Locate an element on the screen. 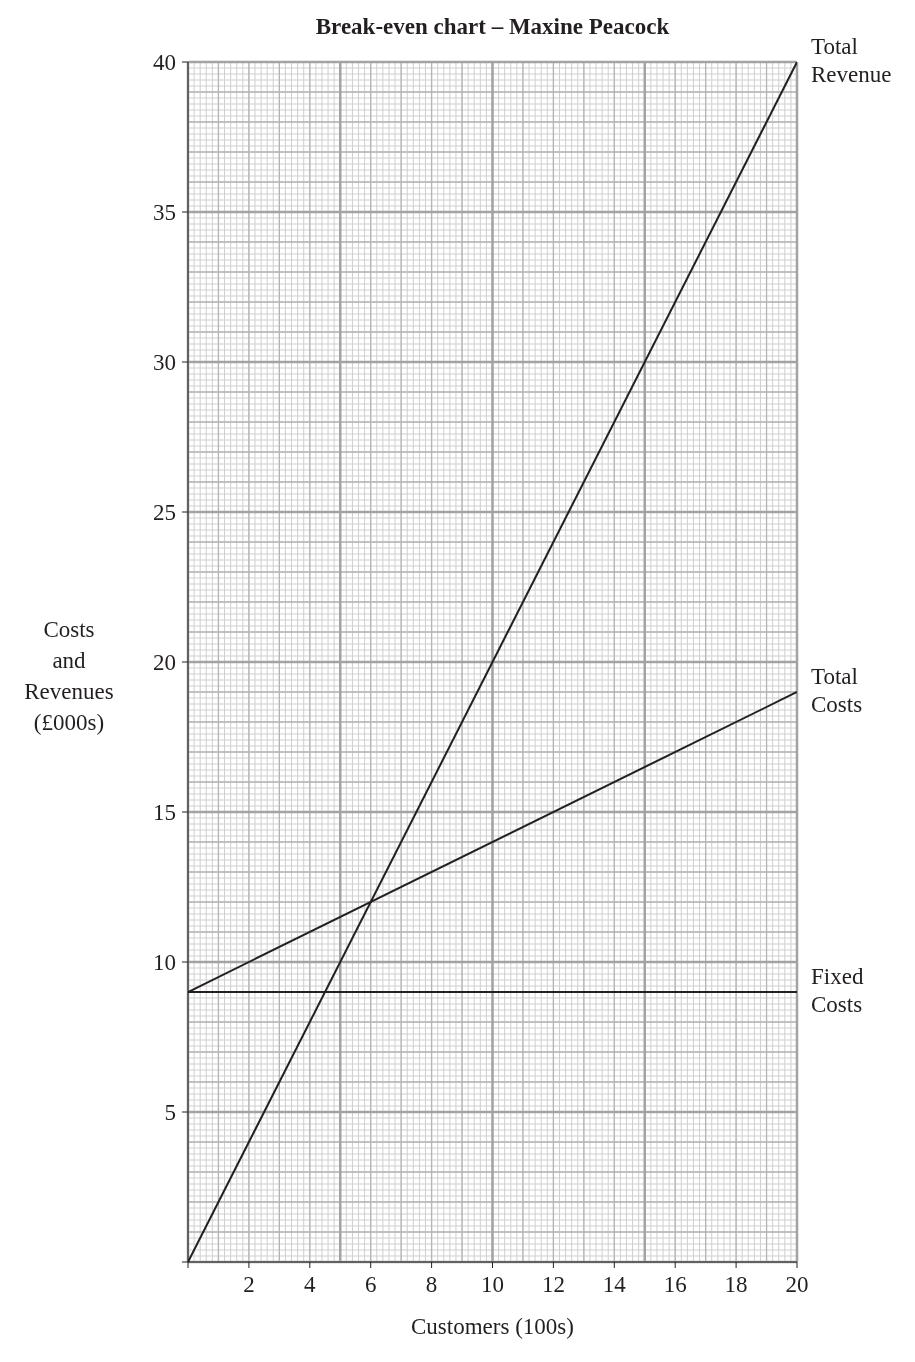 Image resolution: width=915 pixels, height=1362 pixels. y-tick-label: 20 is located at coordinates (164, 662).